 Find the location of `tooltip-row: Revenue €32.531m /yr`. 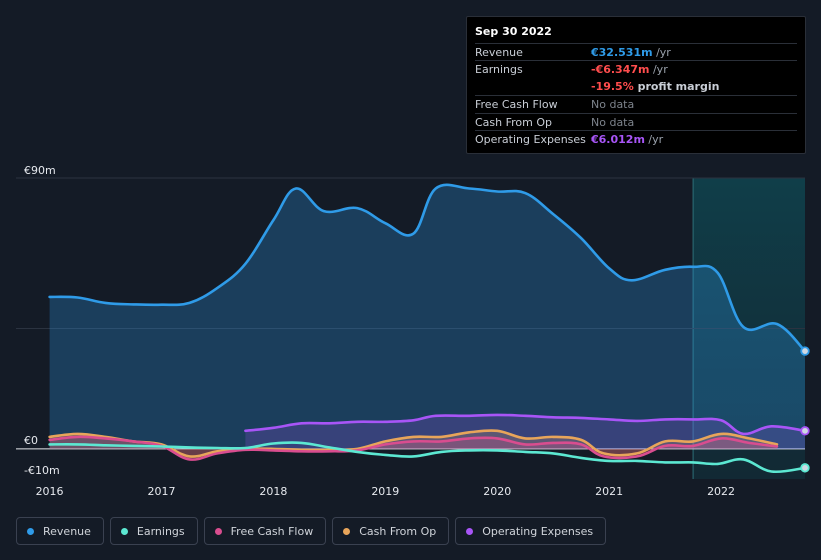

tooltip-row: Revenue €32.531m /yr is located at coordinates (636, 51).